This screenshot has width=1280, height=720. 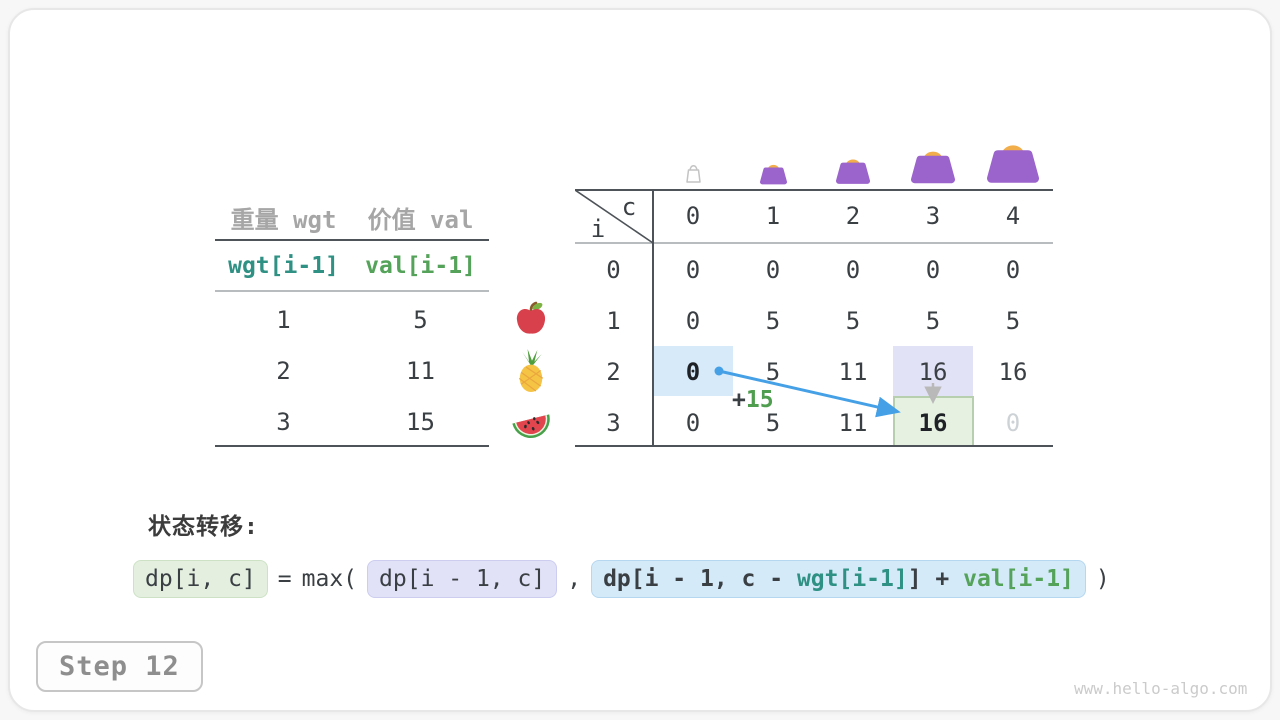 I want to click on dp-row-header-0: 0, so click(x=613, y=269).